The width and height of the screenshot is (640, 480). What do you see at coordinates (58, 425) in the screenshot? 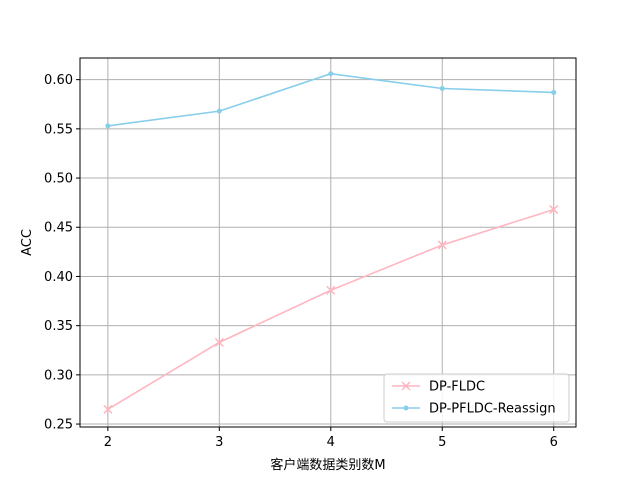
I see `y-tick-label: 0.25` at bounding box center [58, 425].